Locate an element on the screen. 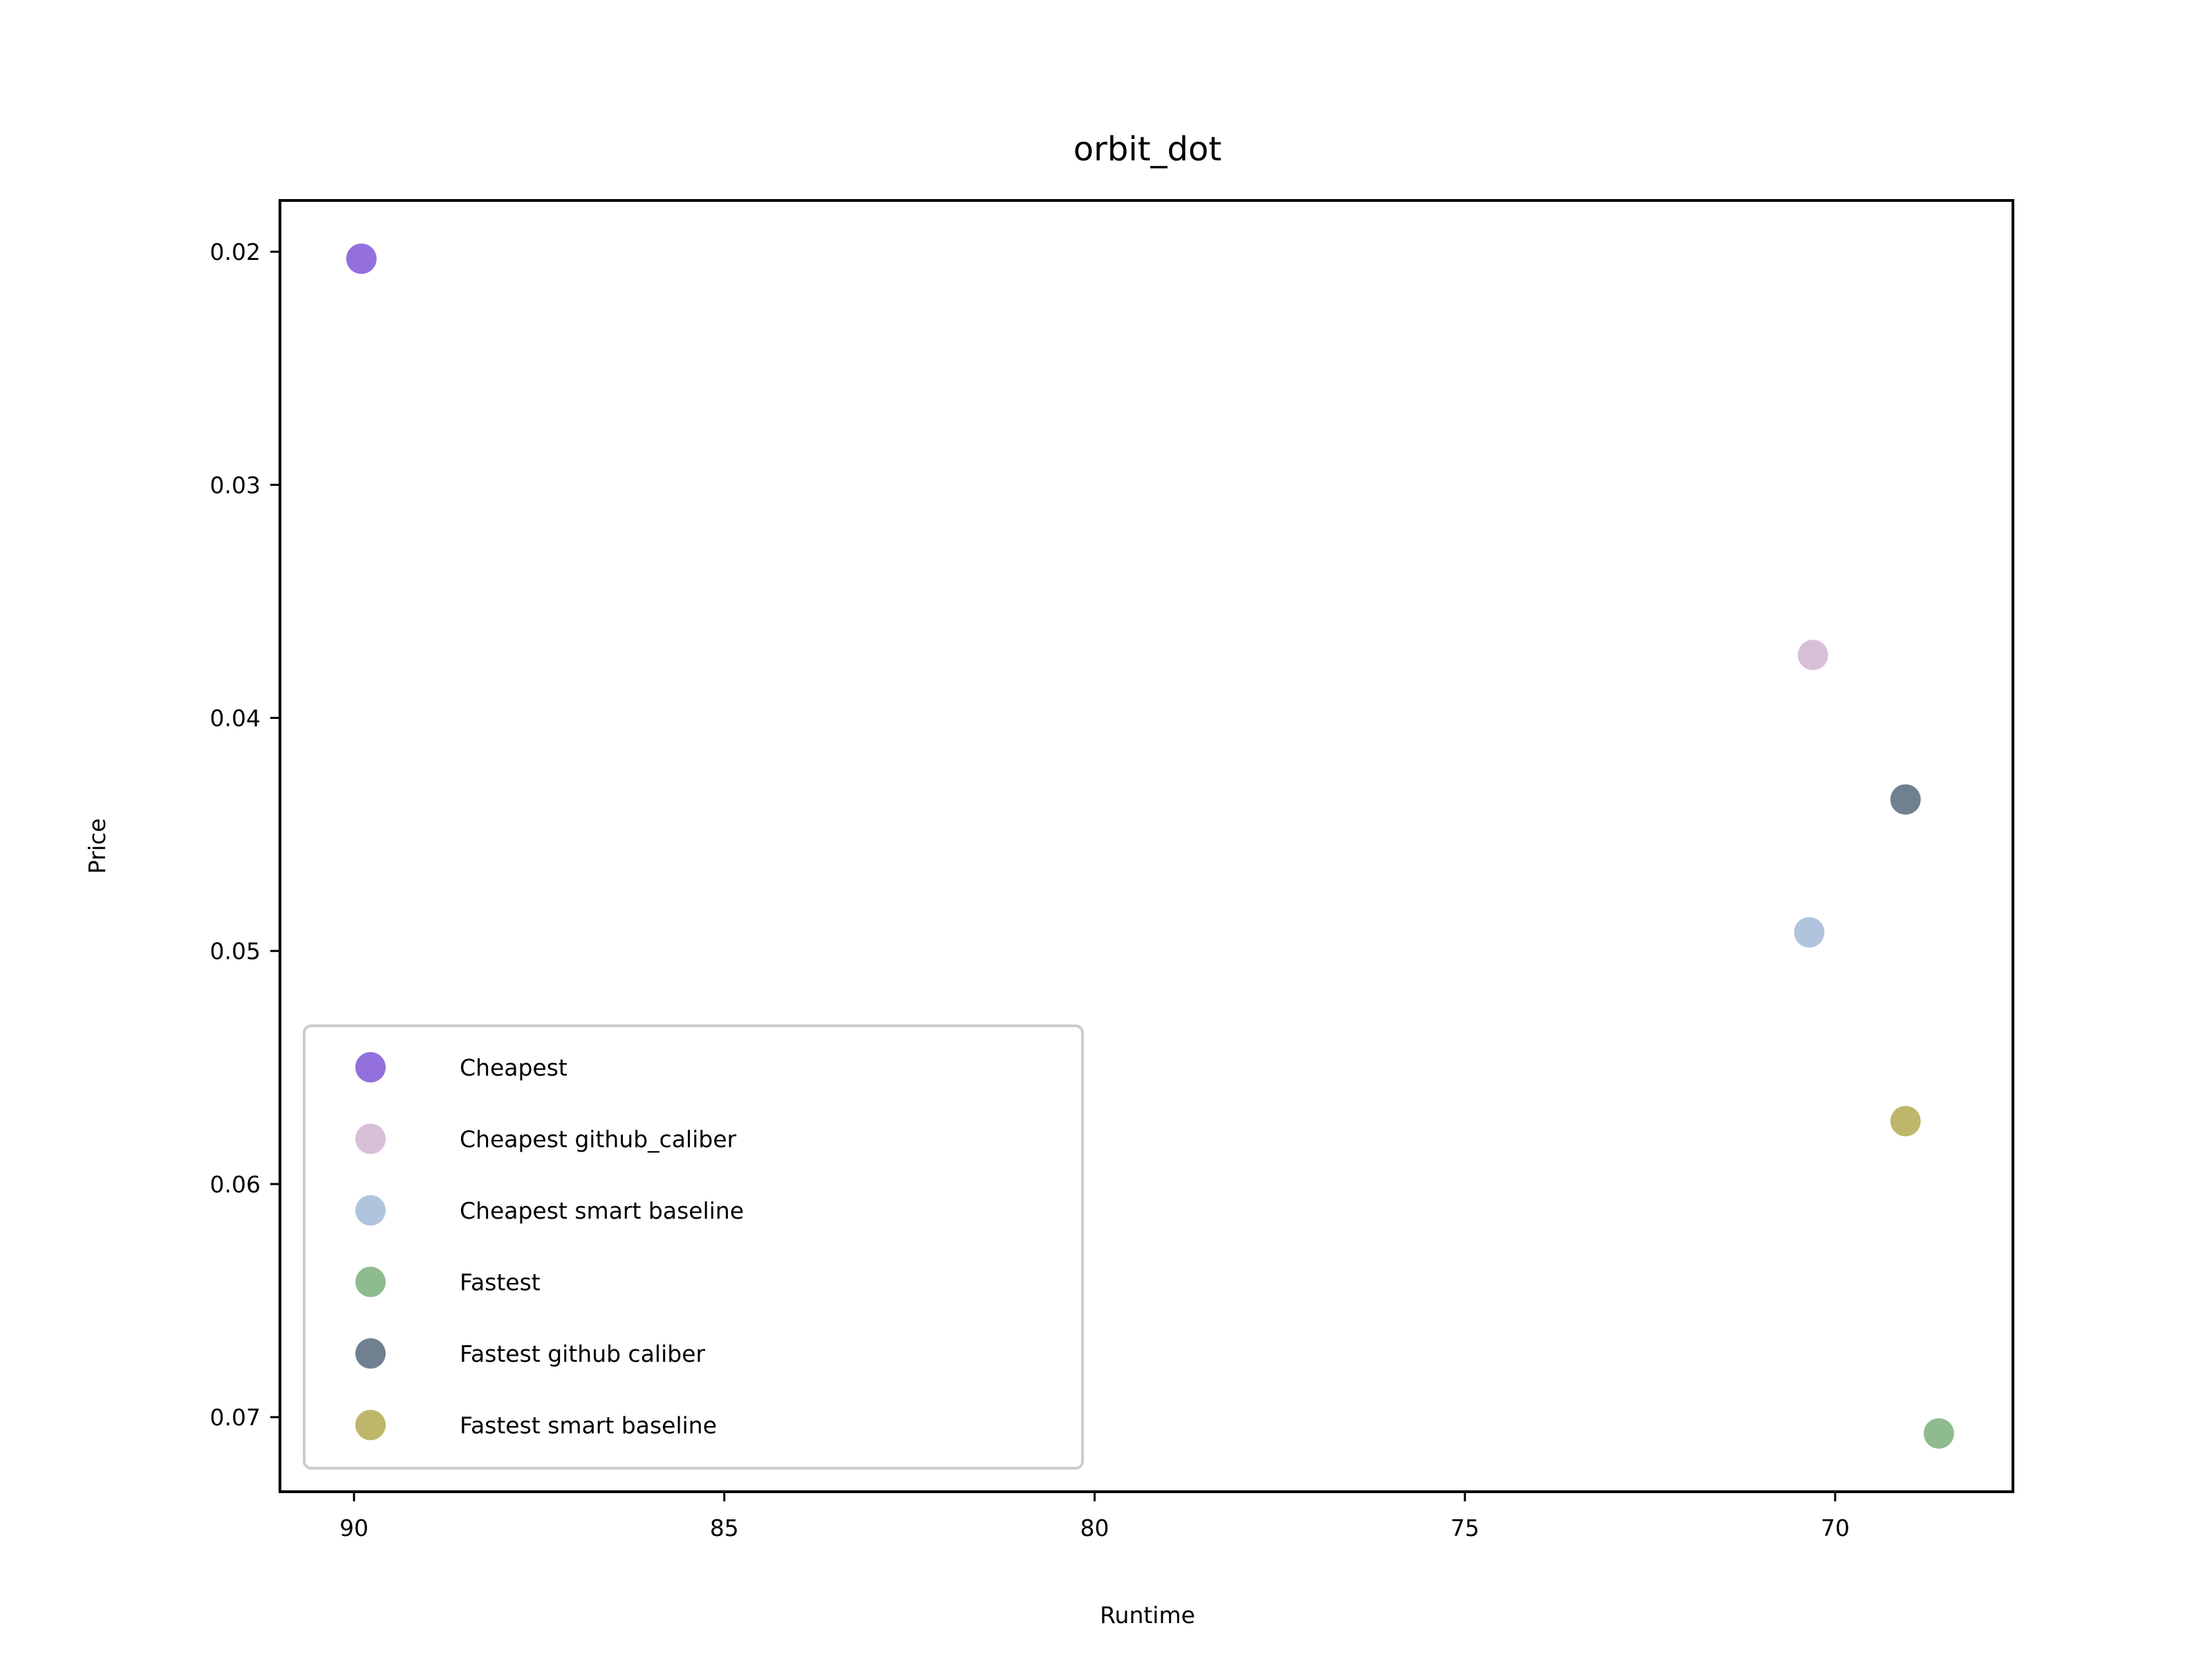 This screenshot has width=2212, height=1659. legend-label: Cheapest smart baseline is located at coordinates (602, 1210).